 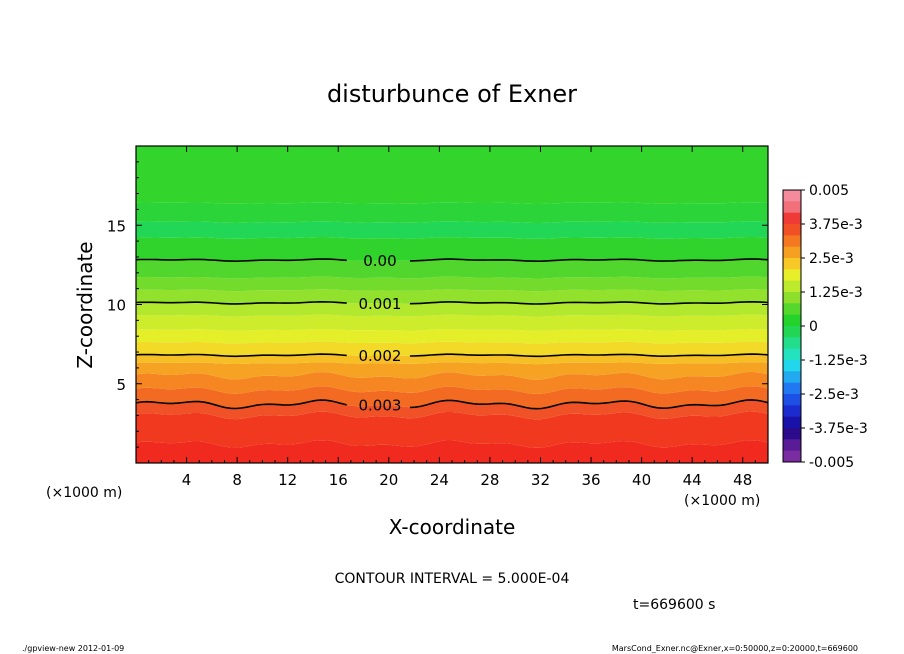 What do you see at coordinates (829, 191) in the screenshot?
I see `colorbar-label: 0.005` at bounding box center [829, 191].